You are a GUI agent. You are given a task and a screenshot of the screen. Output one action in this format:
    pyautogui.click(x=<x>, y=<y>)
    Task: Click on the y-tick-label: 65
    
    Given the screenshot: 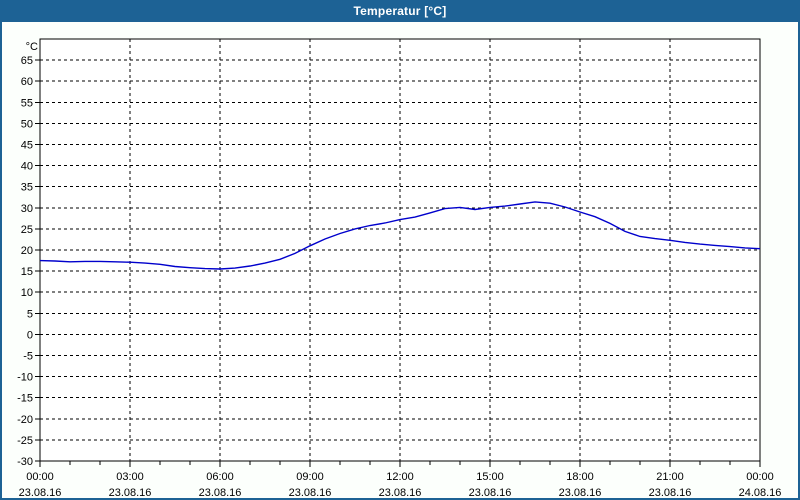 What is the action you would take?
    pyautogui.click(x=27, y=61)
    